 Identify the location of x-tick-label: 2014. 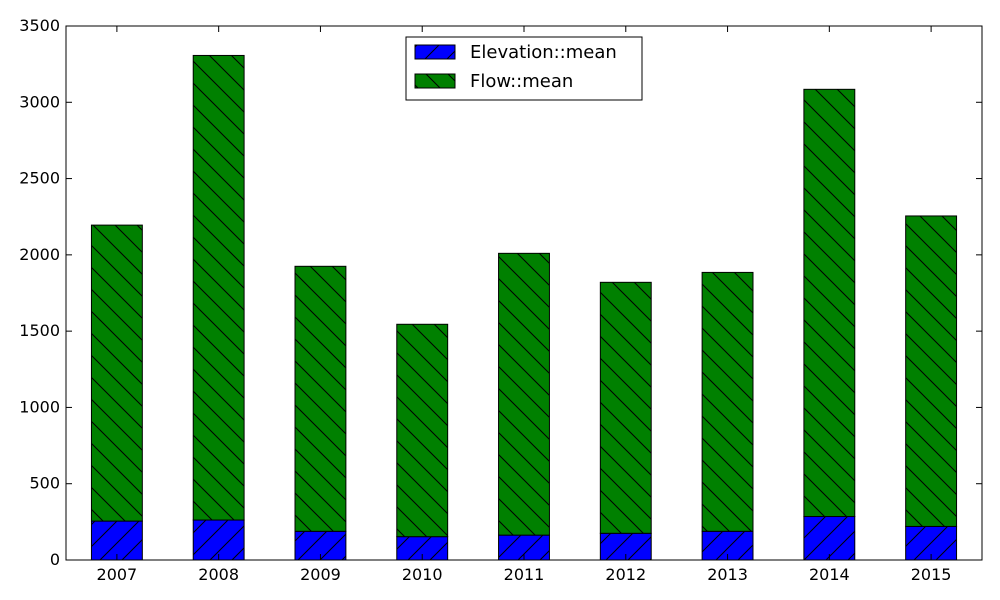
(829, 574).